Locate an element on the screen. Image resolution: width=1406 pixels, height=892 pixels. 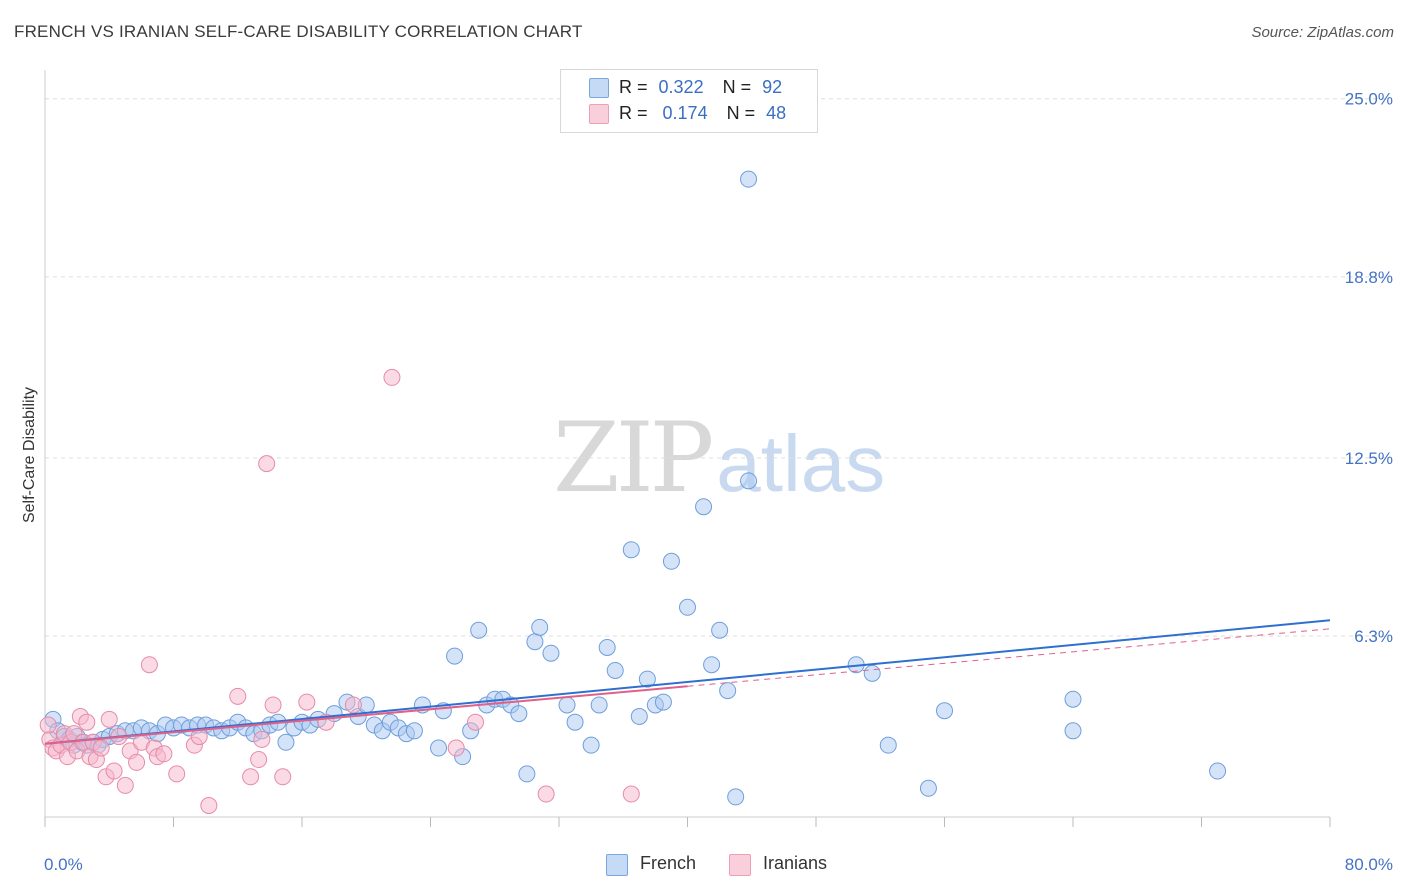
watermark: ZIPatlas is located at coordinates (719, 458).